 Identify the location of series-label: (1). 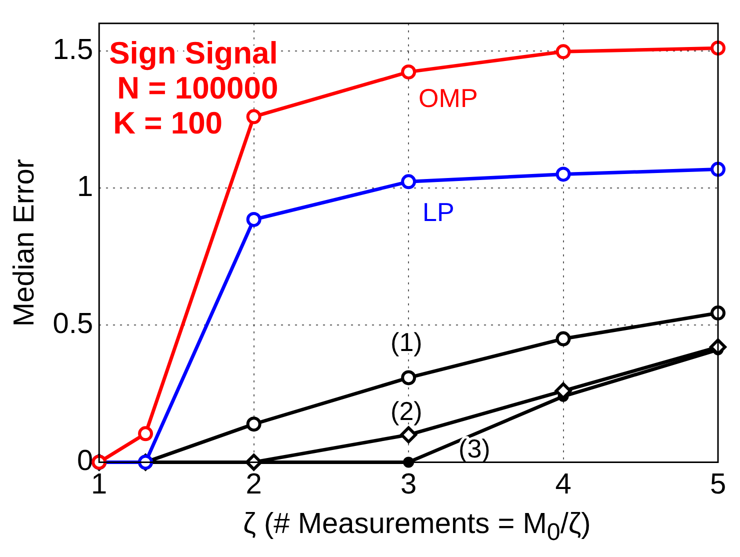
(406, 341).